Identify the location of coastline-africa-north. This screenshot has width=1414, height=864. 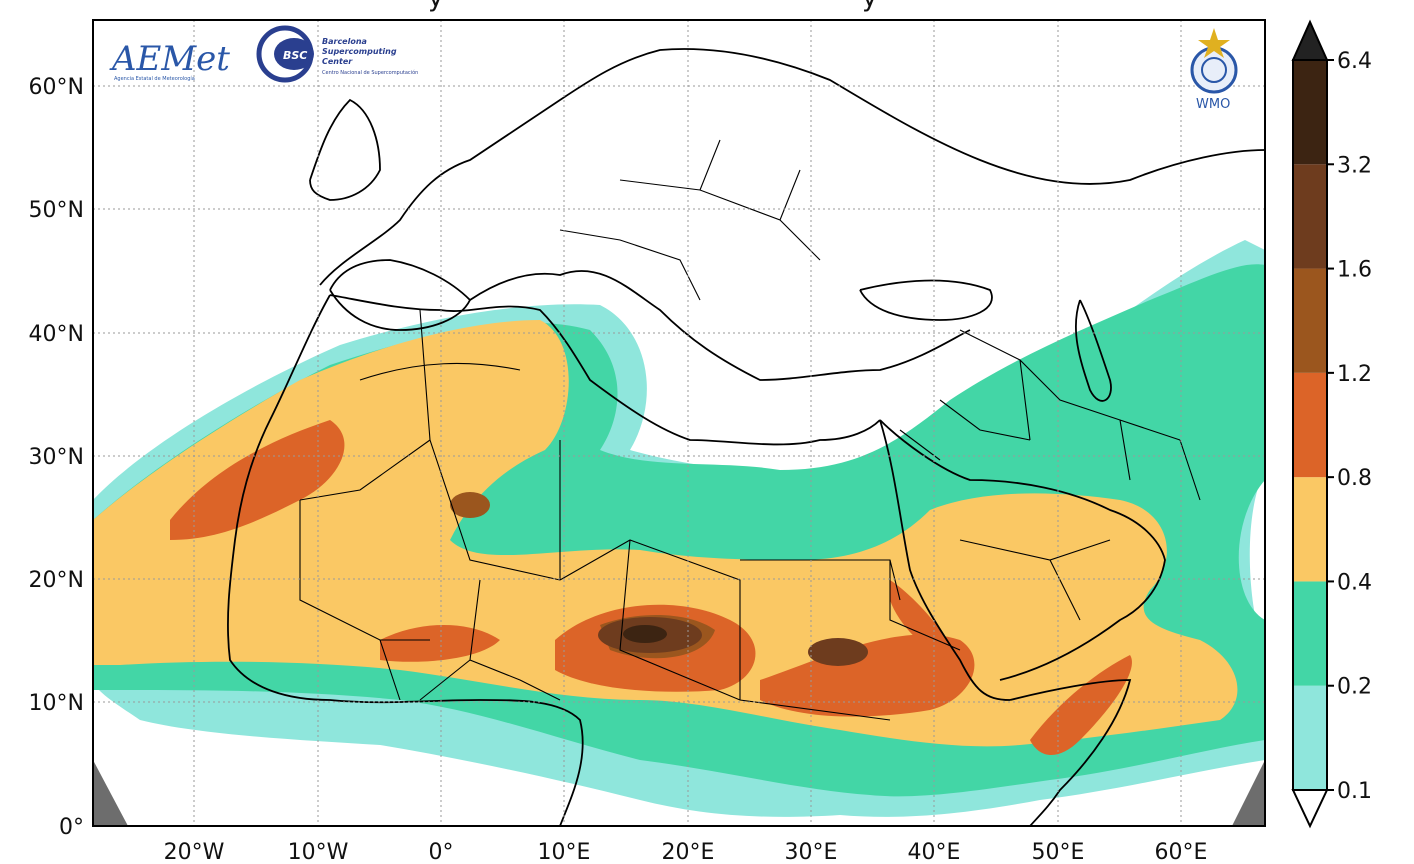
(605, 370).